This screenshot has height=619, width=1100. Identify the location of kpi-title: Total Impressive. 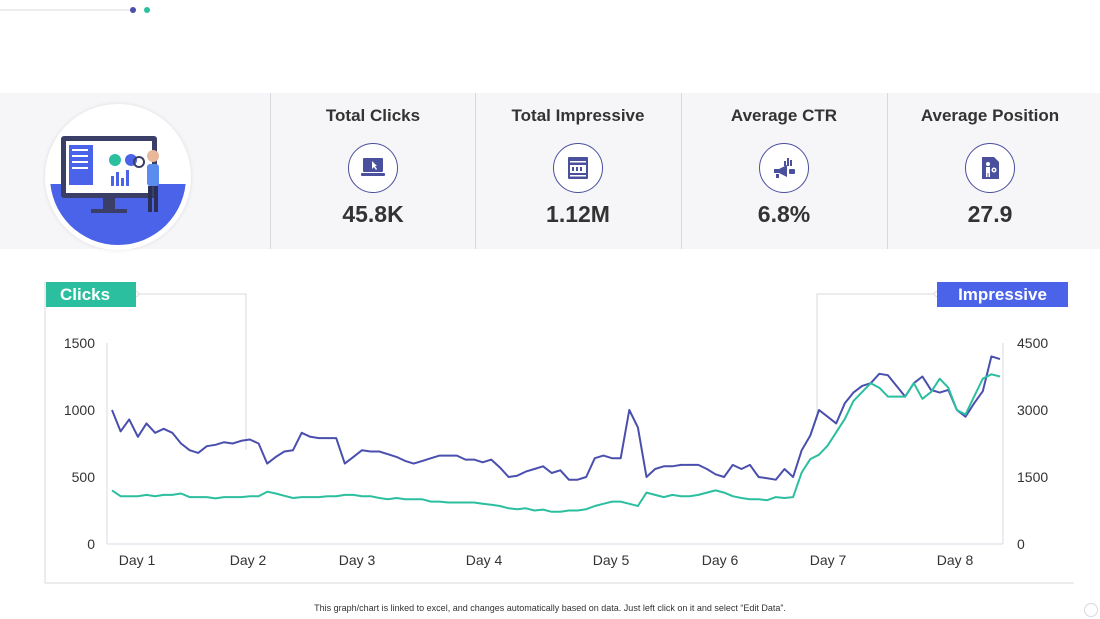
(578, 115).